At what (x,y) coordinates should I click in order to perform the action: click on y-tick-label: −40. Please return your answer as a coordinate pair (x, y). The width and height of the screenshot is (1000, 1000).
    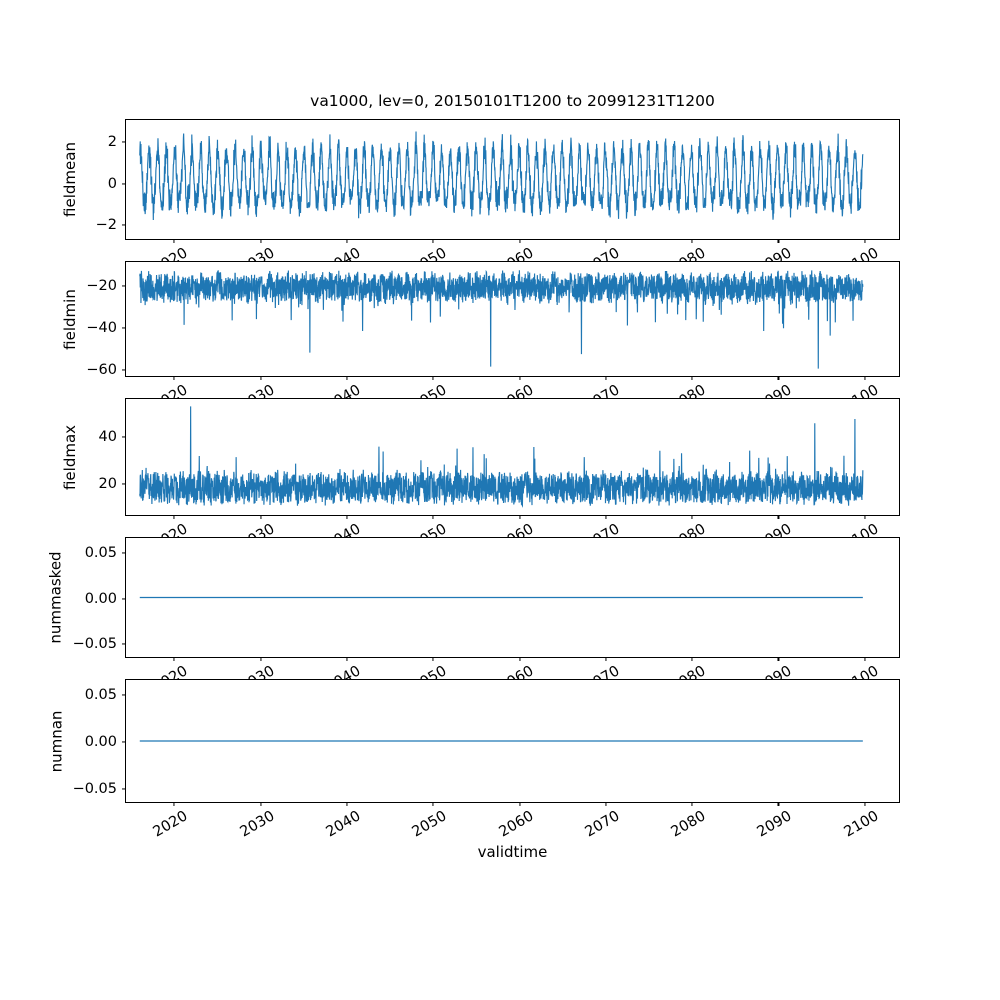
    Looking at the image, I should click on (101, 327).